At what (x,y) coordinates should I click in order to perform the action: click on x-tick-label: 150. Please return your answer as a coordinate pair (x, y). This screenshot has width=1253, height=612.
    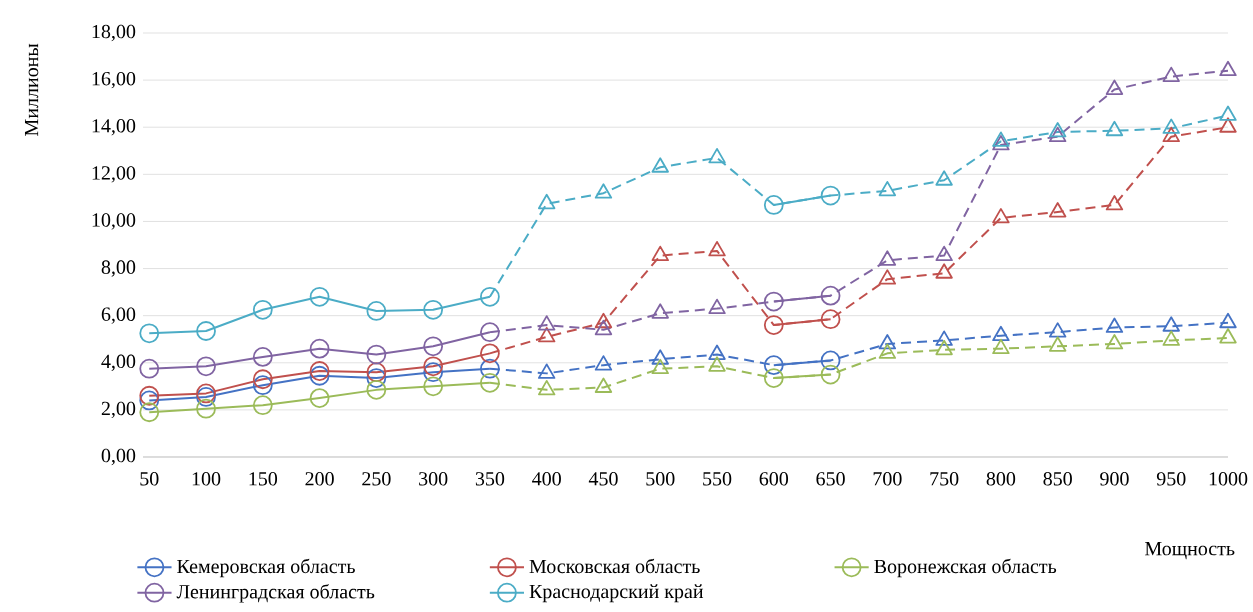
    Looking at the image, I should click on (263, 479).